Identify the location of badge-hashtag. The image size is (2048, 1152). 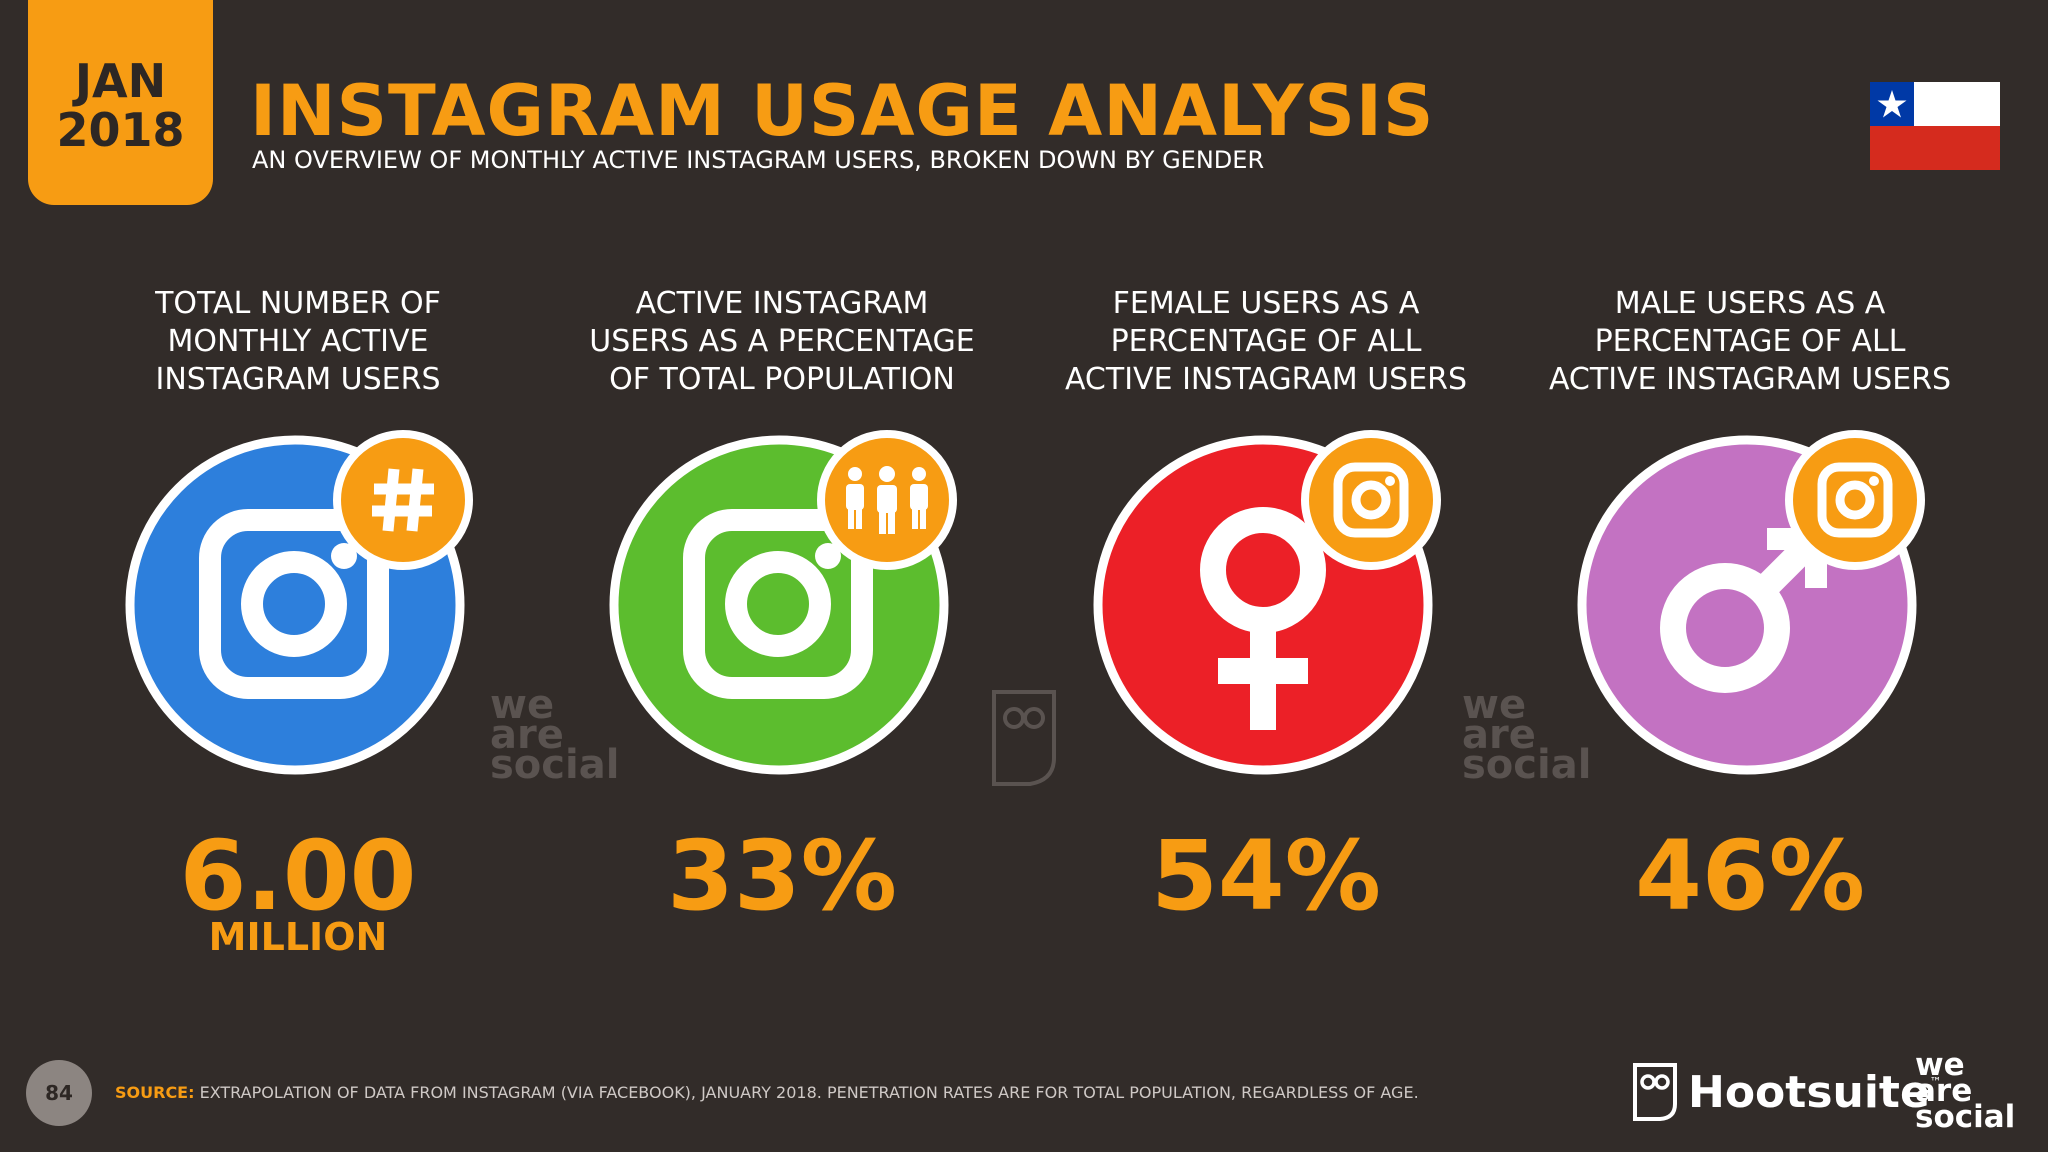
(403, 500).